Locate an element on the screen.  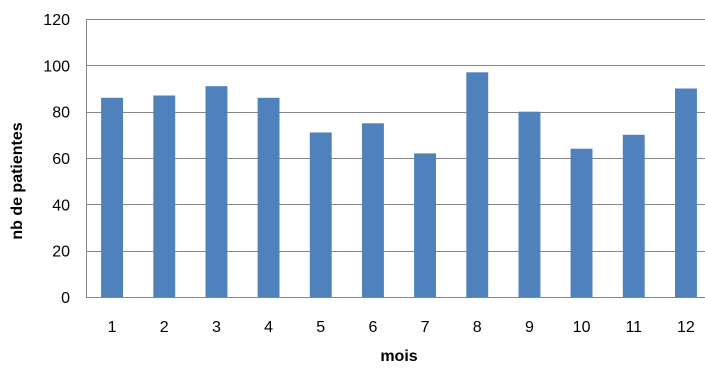
x-tick-label: 9 is located at coordinates (529, 327).